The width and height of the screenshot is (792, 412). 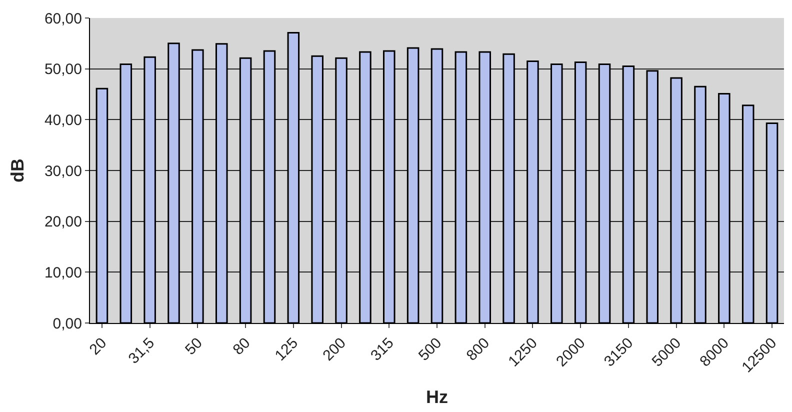 I want to click on x-tick-label: 80, so click(x=242, y=346).